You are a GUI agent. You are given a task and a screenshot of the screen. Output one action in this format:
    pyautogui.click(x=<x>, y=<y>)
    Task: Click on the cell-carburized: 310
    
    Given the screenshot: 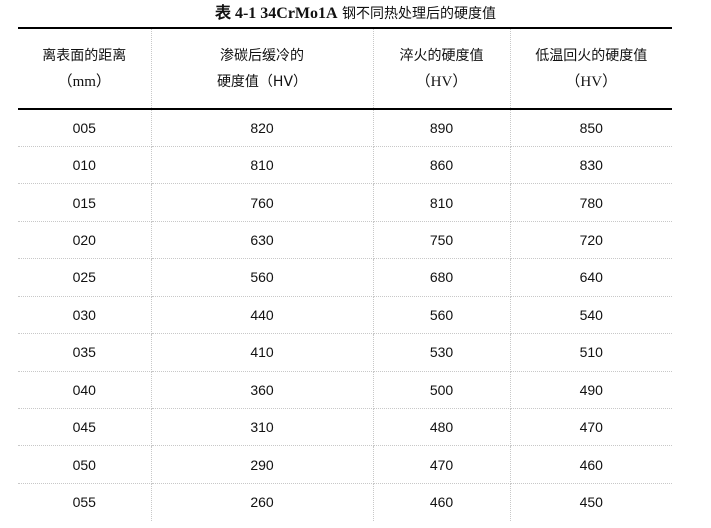 What is the action you would take?
    pyautogui.click(x=262, y=427)
    